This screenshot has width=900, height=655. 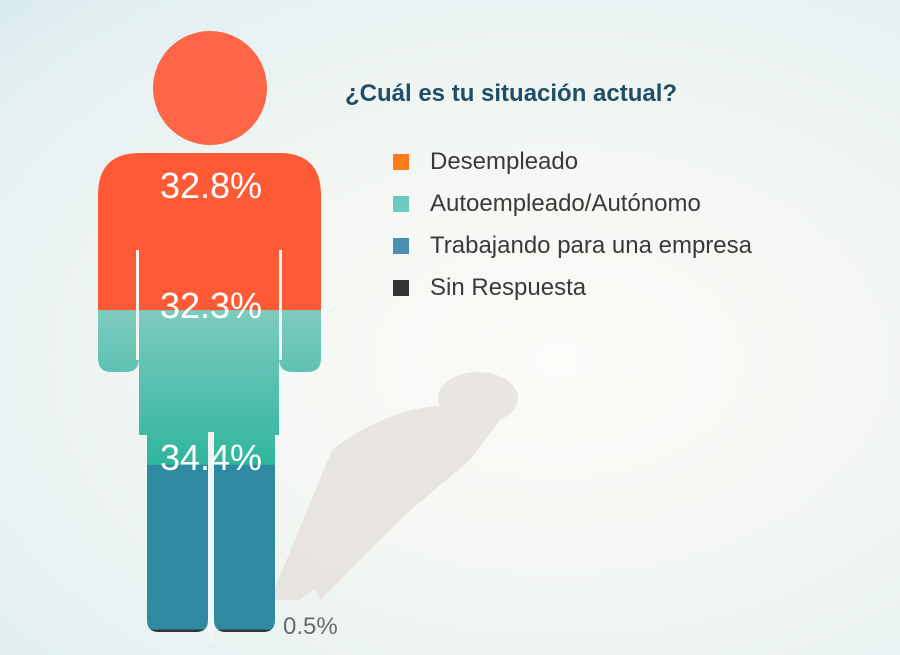 I want to click on figure-head, so click(x=210, y=88).